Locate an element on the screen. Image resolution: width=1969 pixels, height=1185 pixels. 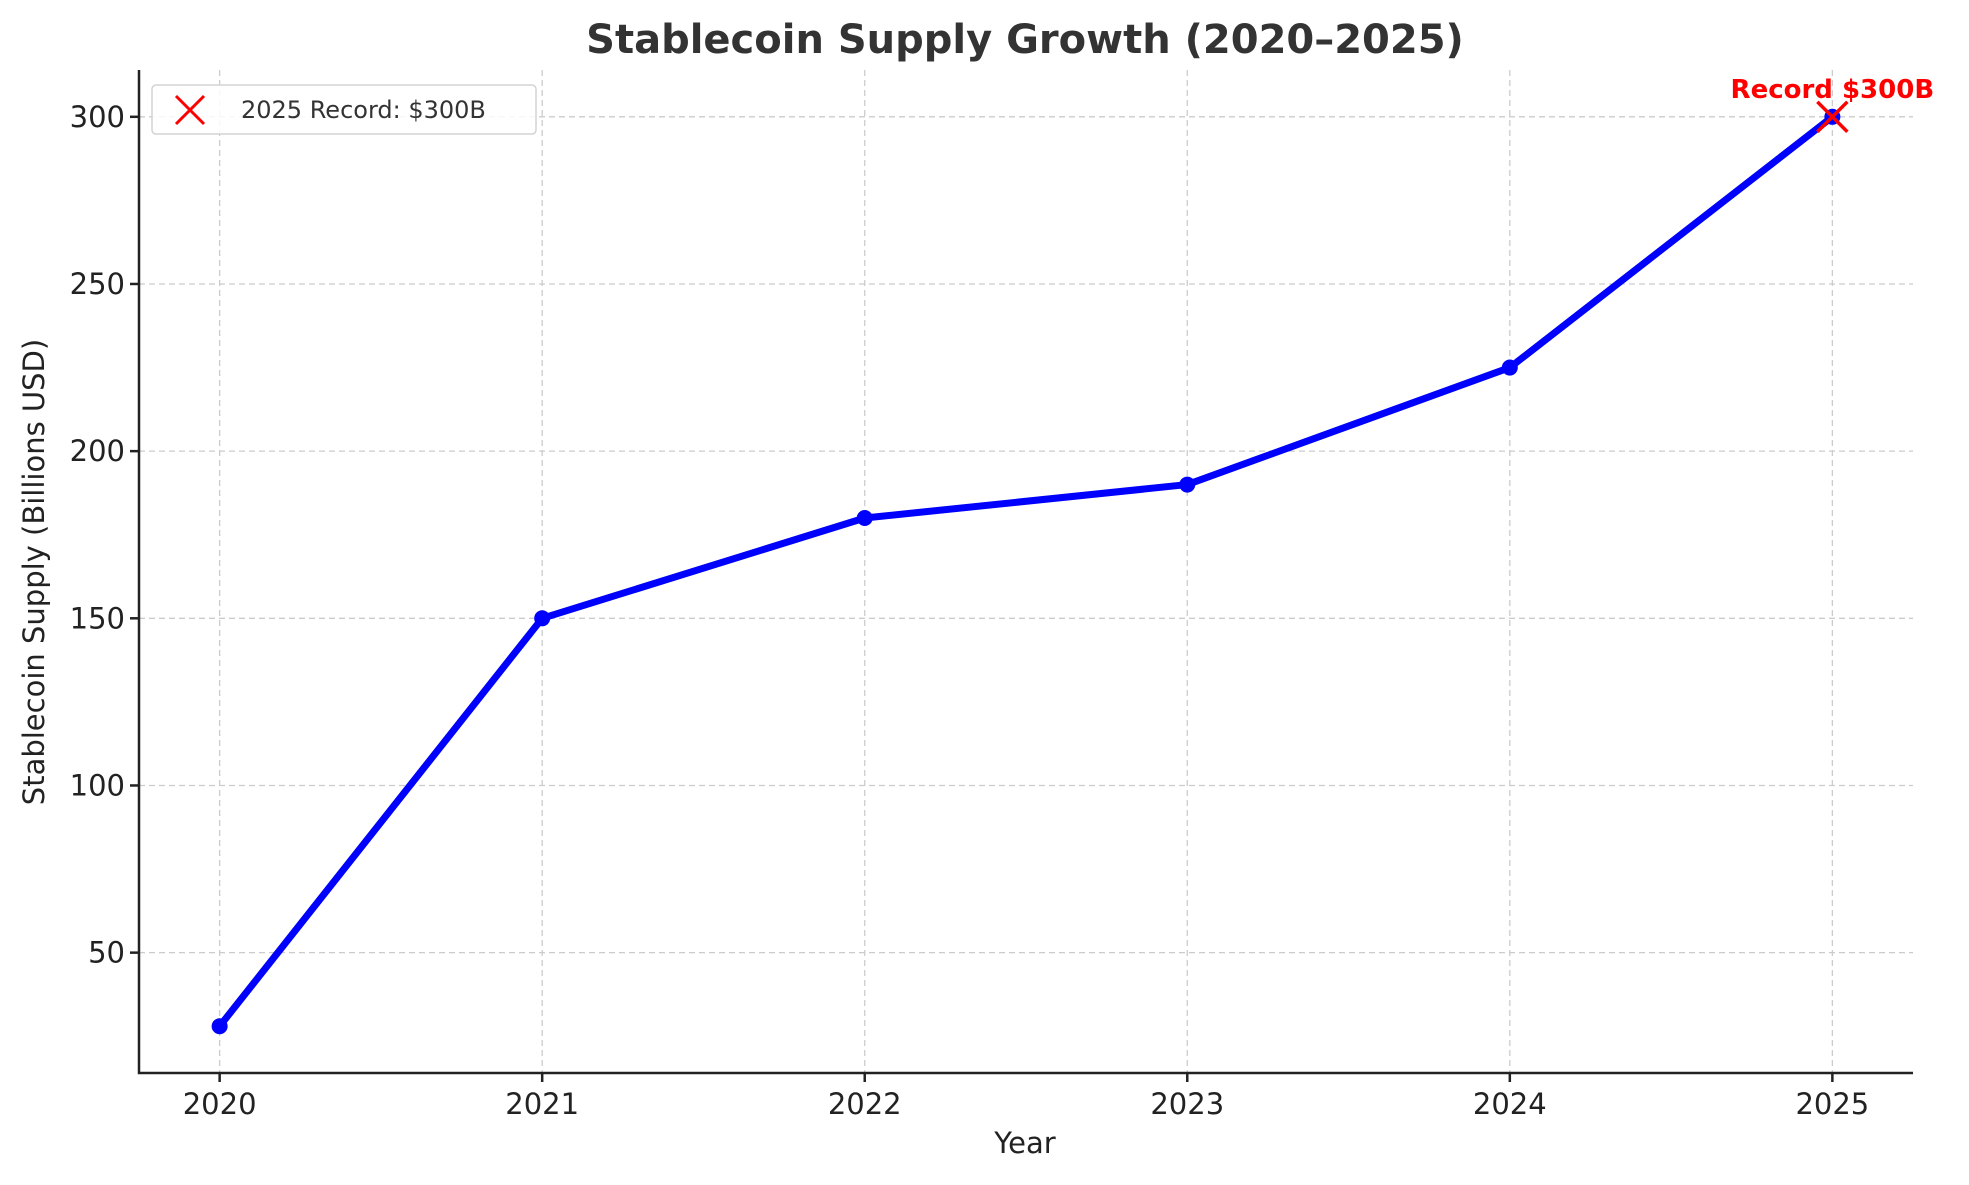
chart-title: Stablecoin Supply Growth (2020–2025) is located at coordinates (1025, 40).